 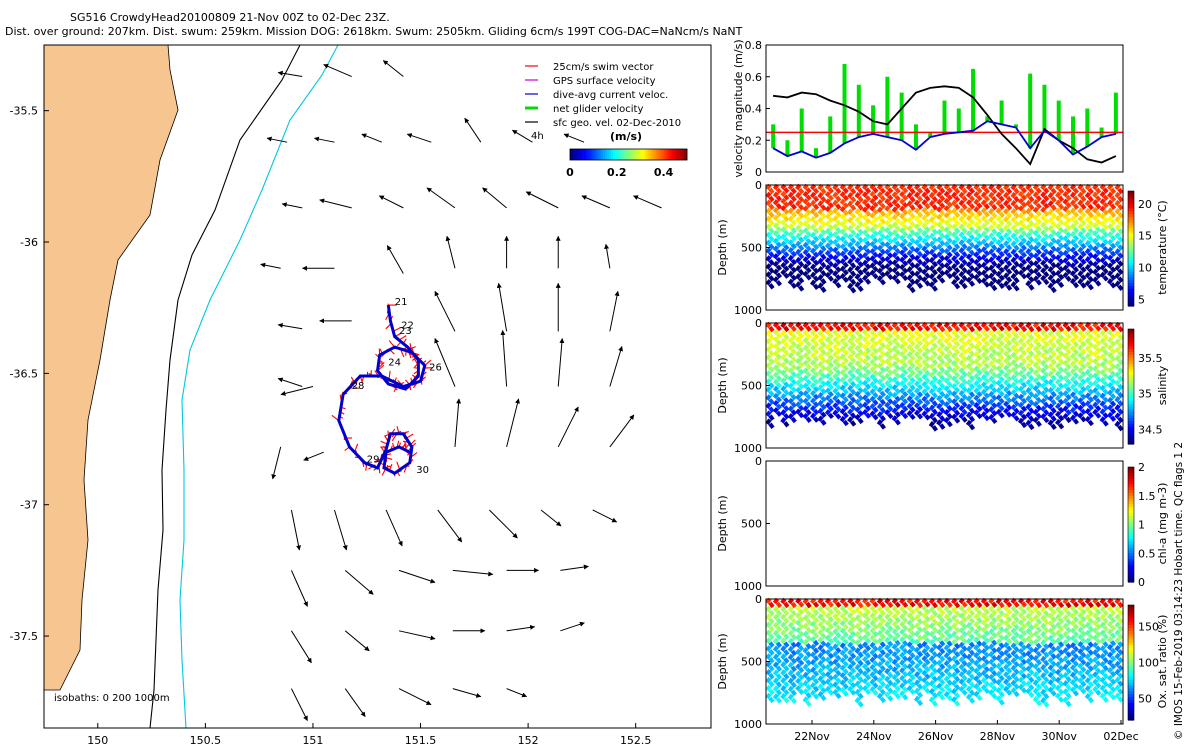 What do you see at coordinates (603, 67) in the screenshot?
I see `legend-entry: 25cm/s swim vector` at bounding box center [603, 67].